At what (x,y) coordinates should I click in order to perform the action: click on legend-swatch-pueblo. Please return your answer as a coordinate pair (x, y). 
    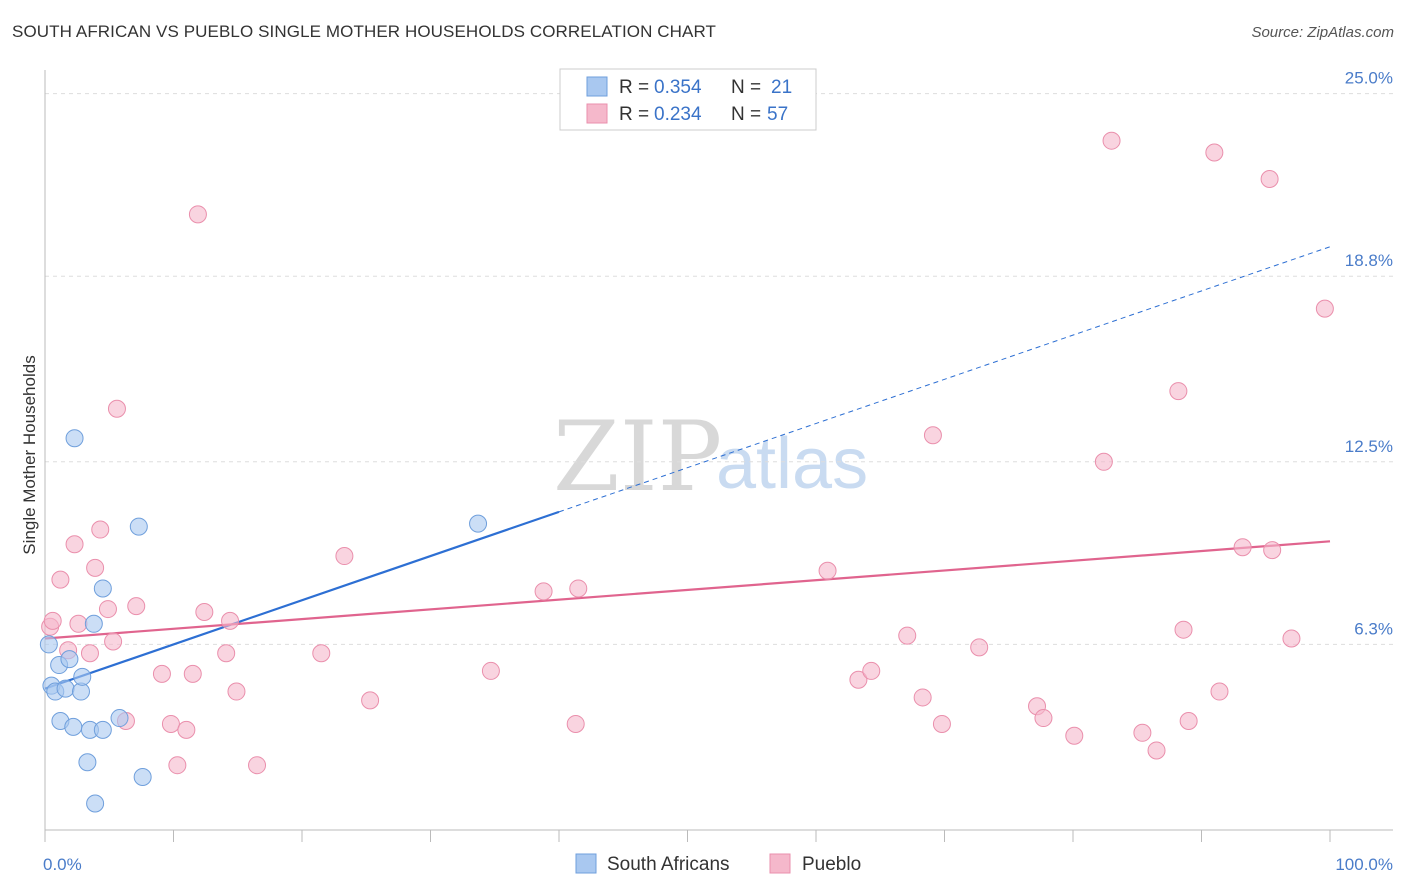
    Looking at the image, I should click on (597, 113).